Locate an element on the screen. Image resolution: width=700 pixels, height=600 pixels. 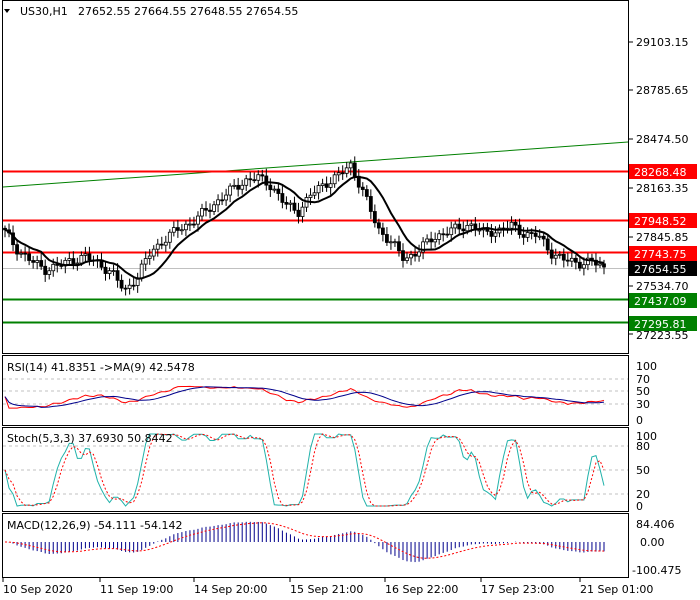
time-label: 10 Sep 2020 is located at coordinates (38, 589).